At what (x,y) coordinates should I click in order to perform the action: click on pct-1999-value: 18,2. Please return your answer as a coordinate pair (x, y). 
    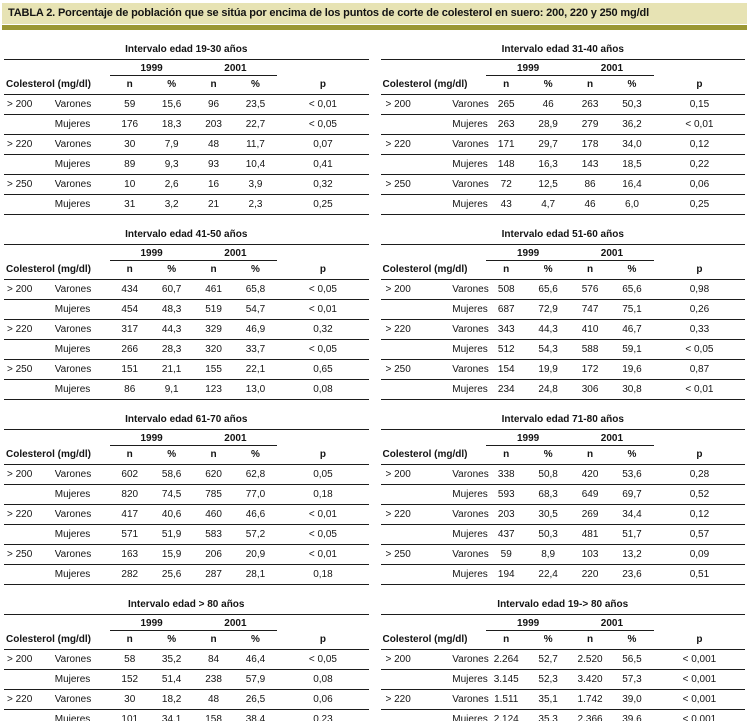
    Looking at the image, I should click on (171, 699).